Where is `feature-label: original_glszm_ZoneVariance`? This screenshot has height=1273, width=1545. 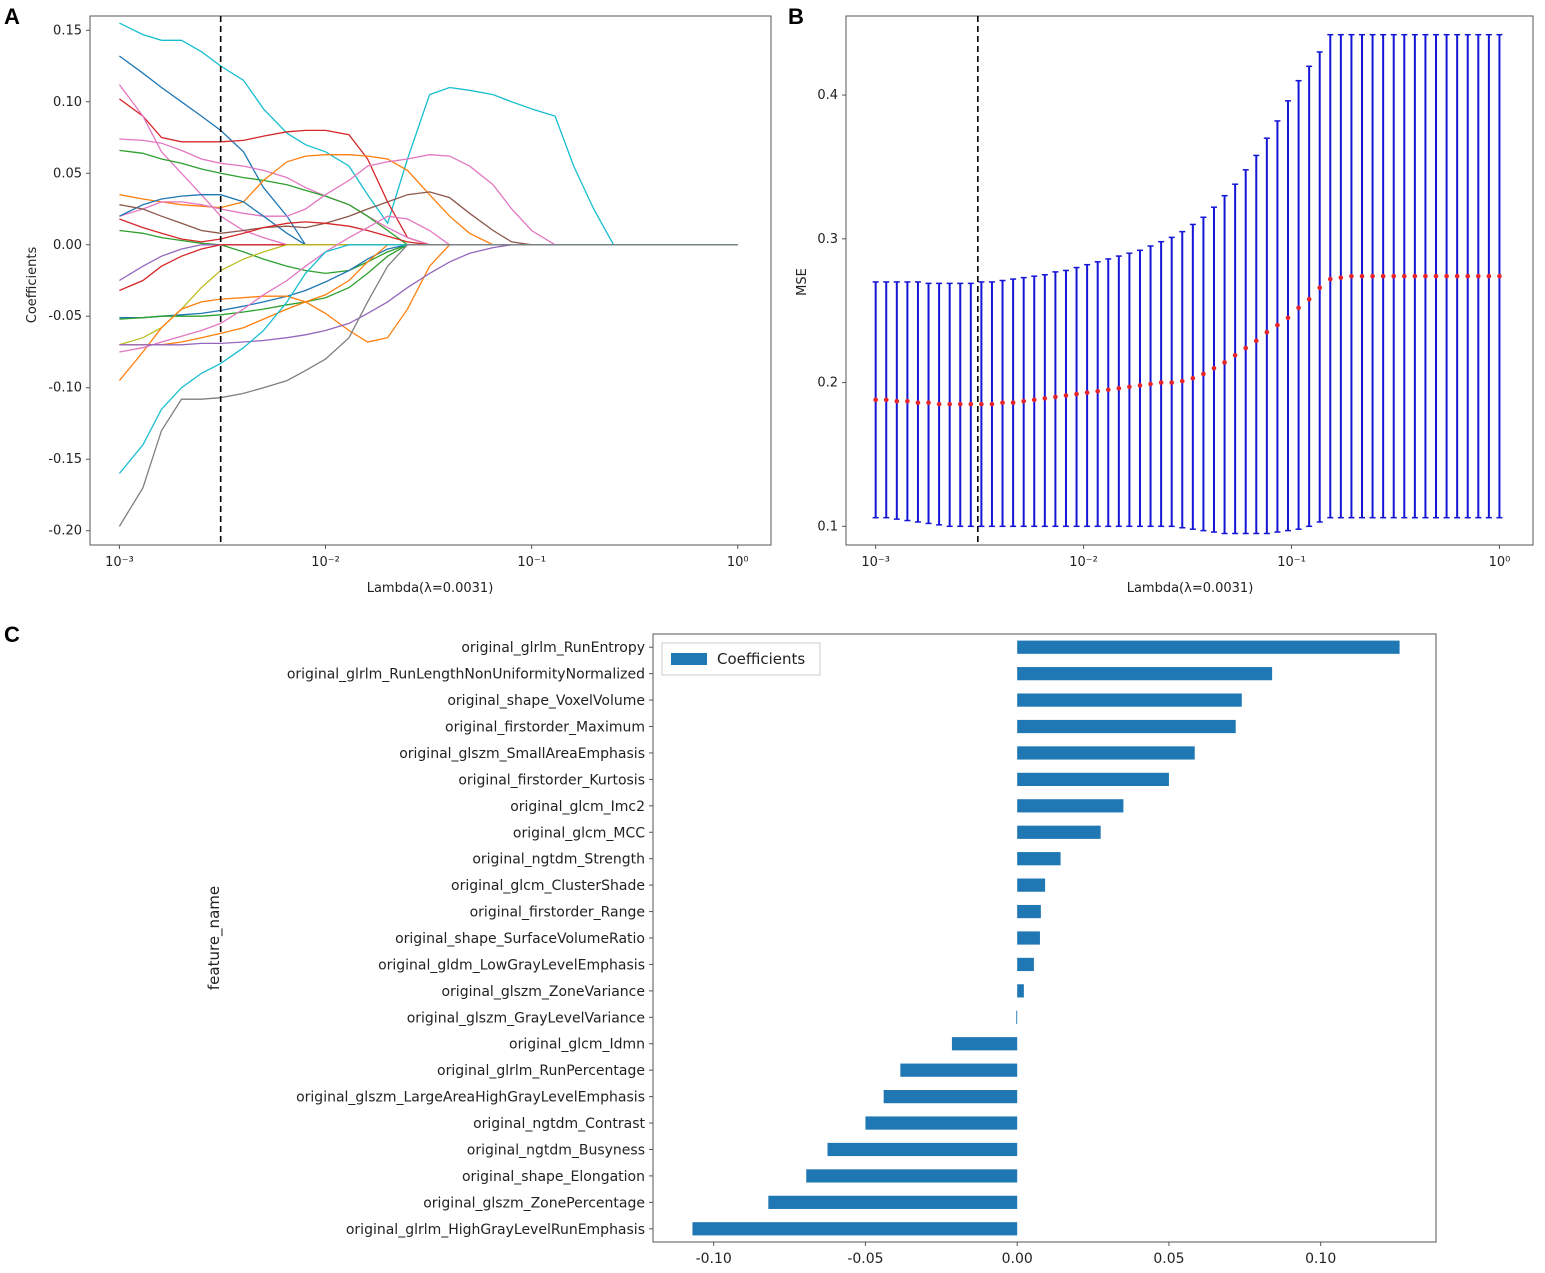 feature-label: original_glszm_ZoneVariance is located at coordinates (543, 992).